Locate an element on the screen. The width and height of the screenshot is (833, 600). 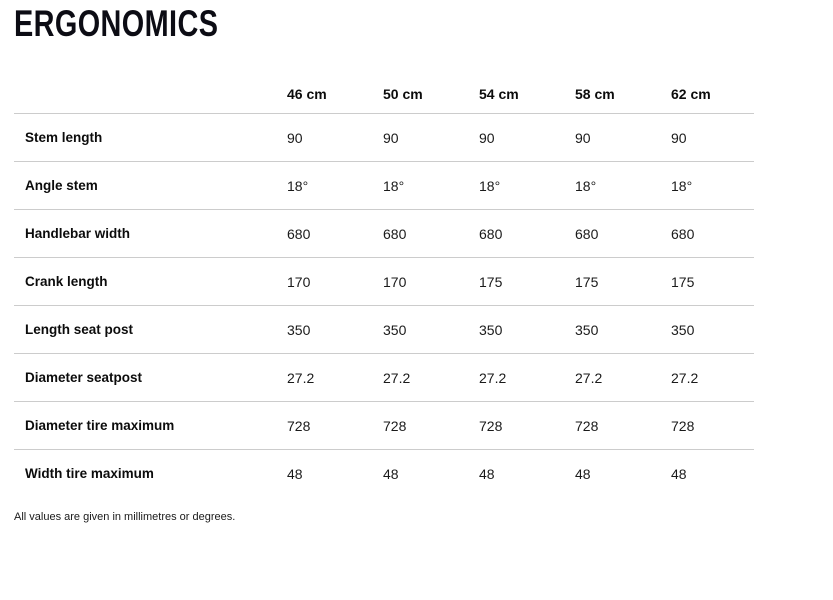
row-label: Crank length is located at coordinates (66, 281).